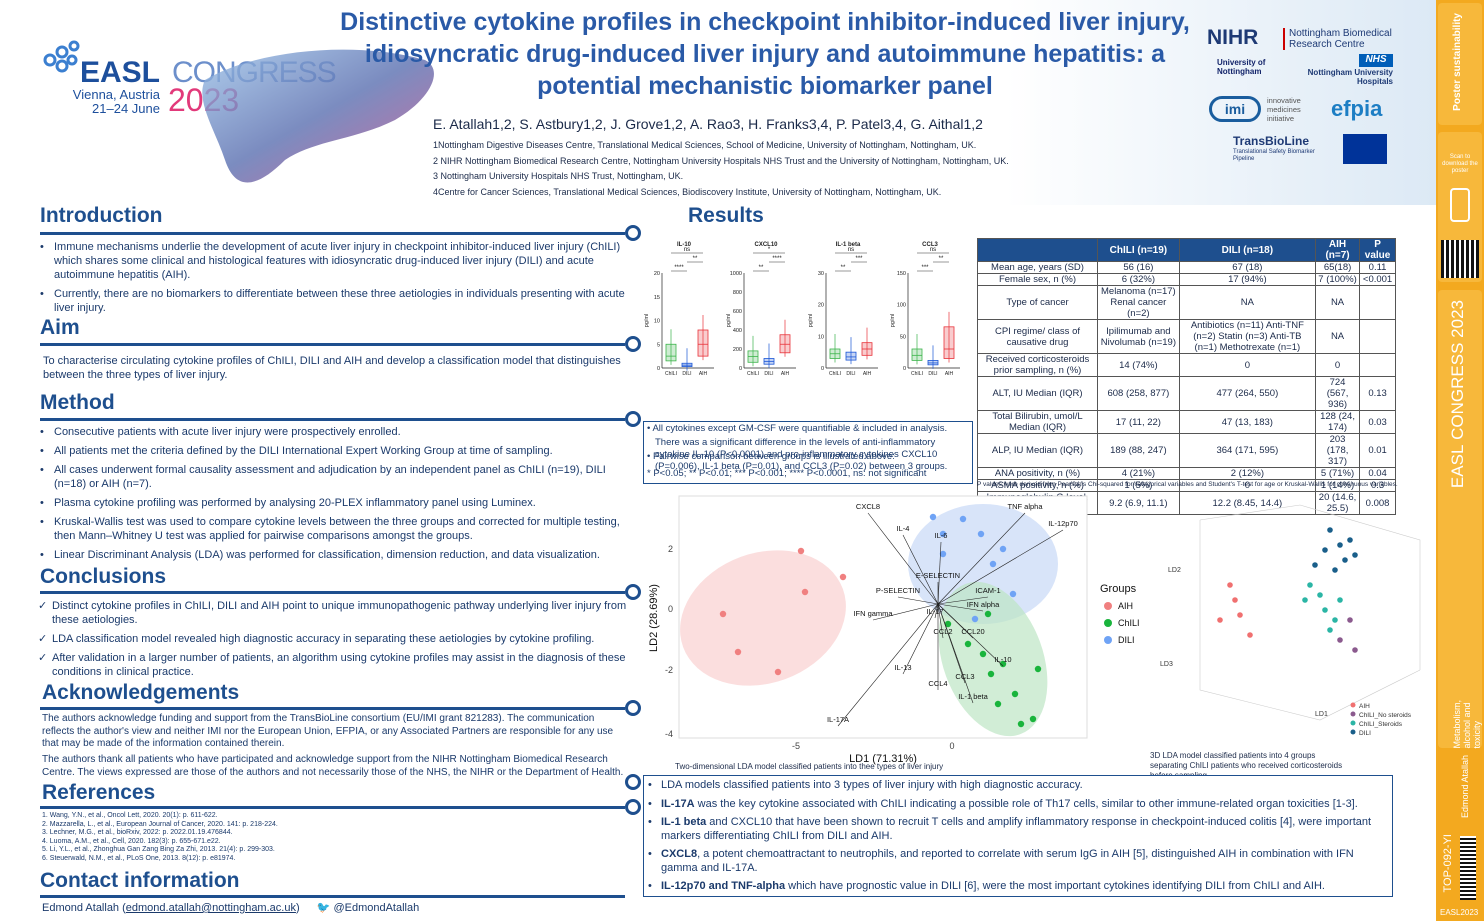 Image resolution: width=1484 pixels, height=921 pixels. What do you see at coordinates (110, 102) in the screenshot?
I see `easl-city: Vienna, Austria 21–24 June` at bounding box center [110, 102].